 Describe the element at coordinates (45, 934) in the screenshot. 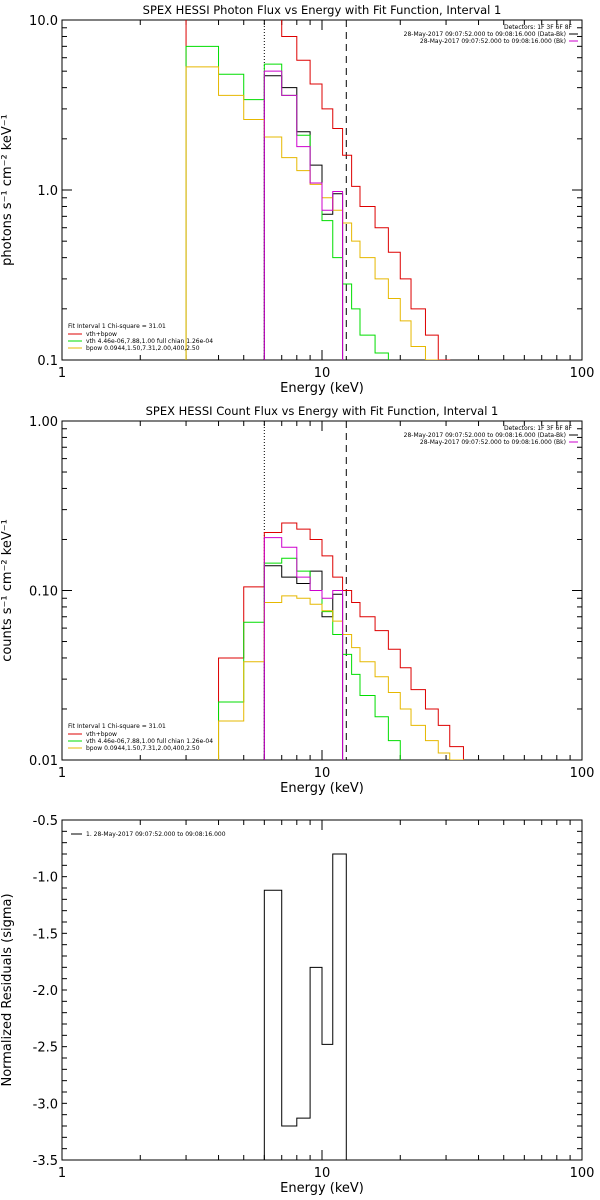

I see `y-tick-label: -1.5` at that location.